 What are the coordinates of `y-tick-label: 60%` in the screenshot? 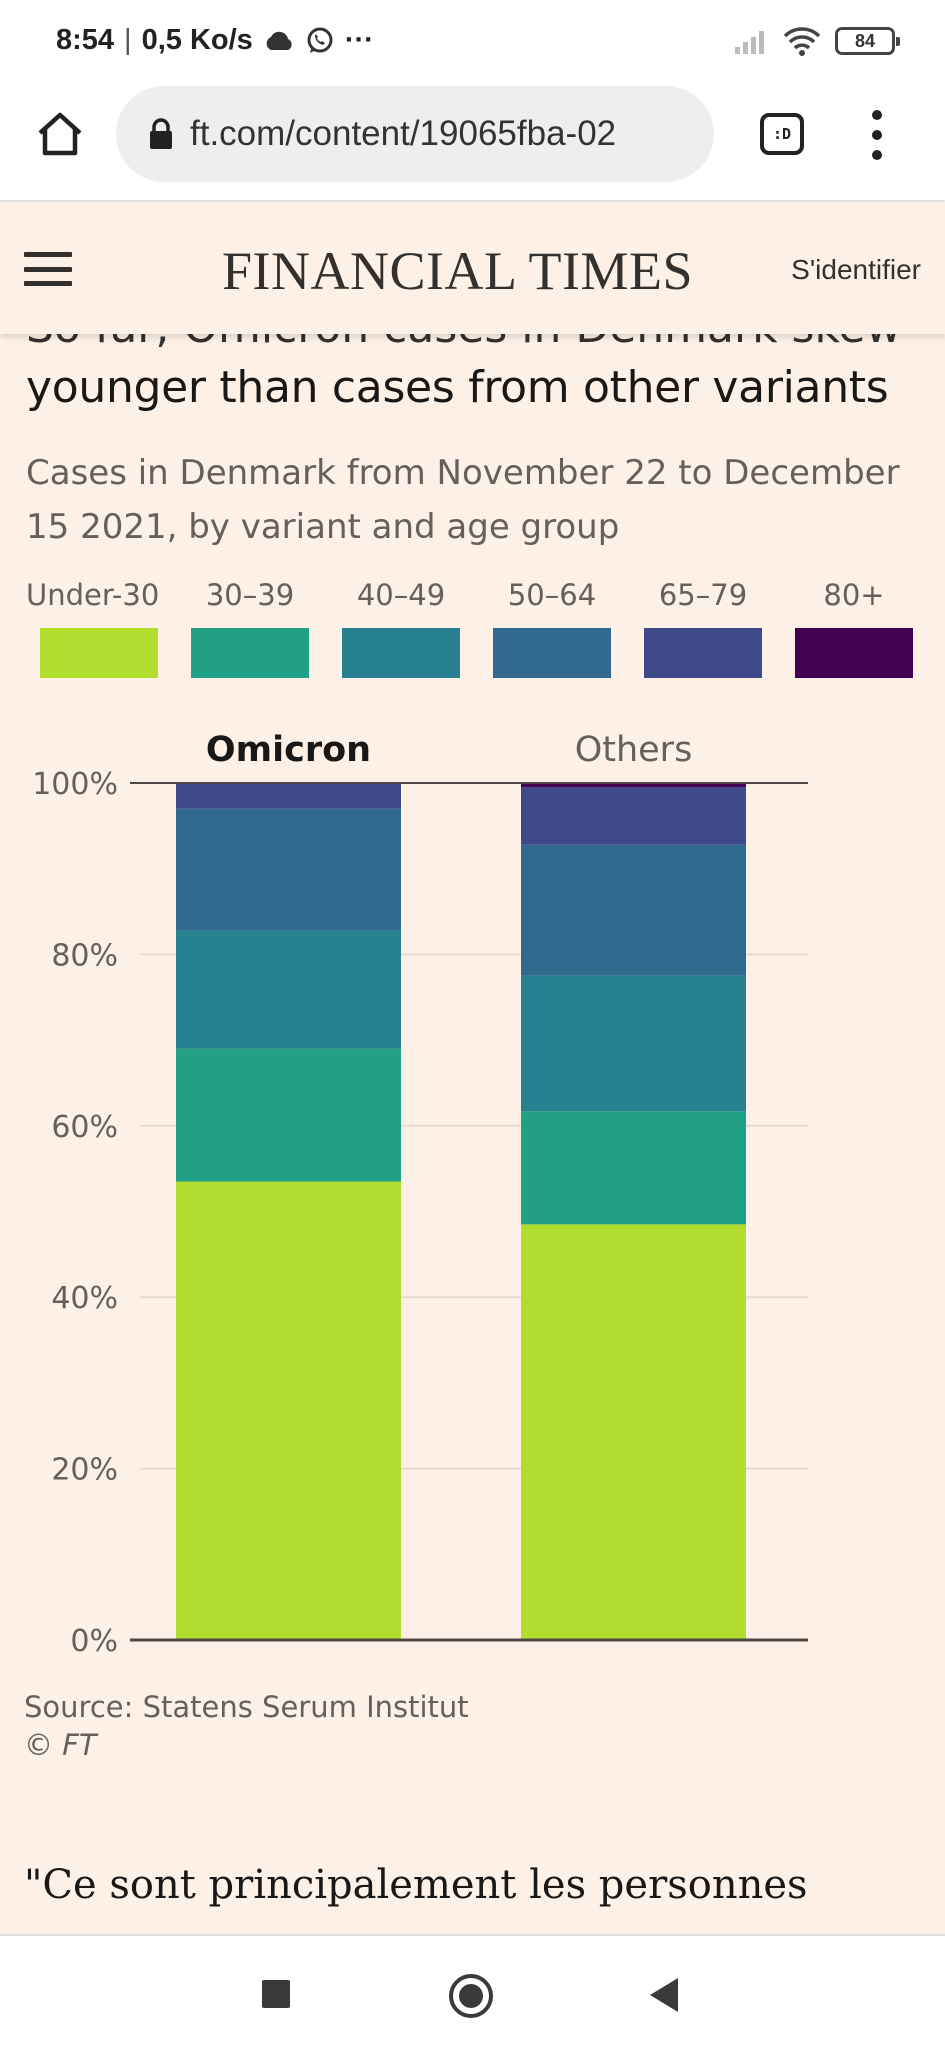 It's located at (84, 1127).